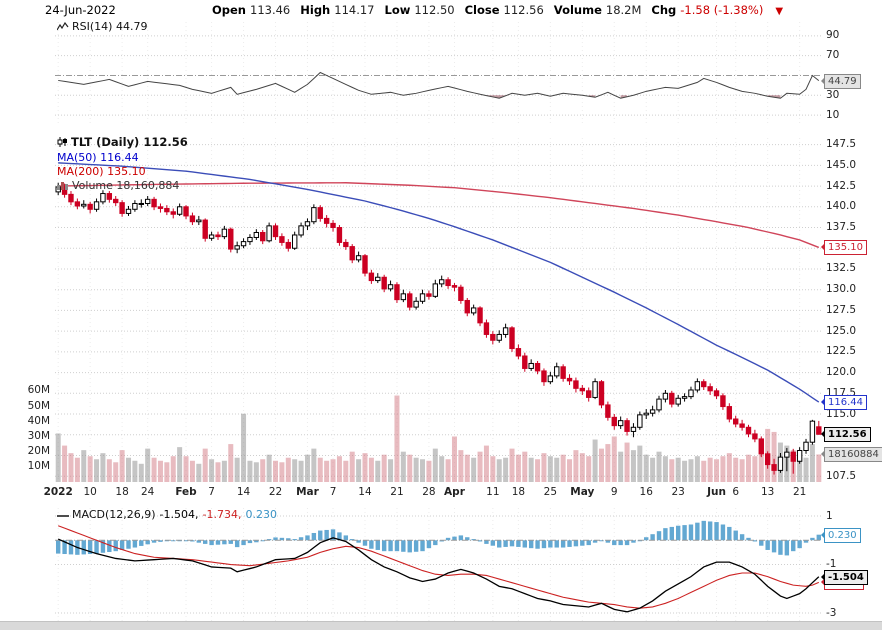 The image size is (882, 630). I want to click on x-axis-tick-2022: 2022, so click(58, 492).